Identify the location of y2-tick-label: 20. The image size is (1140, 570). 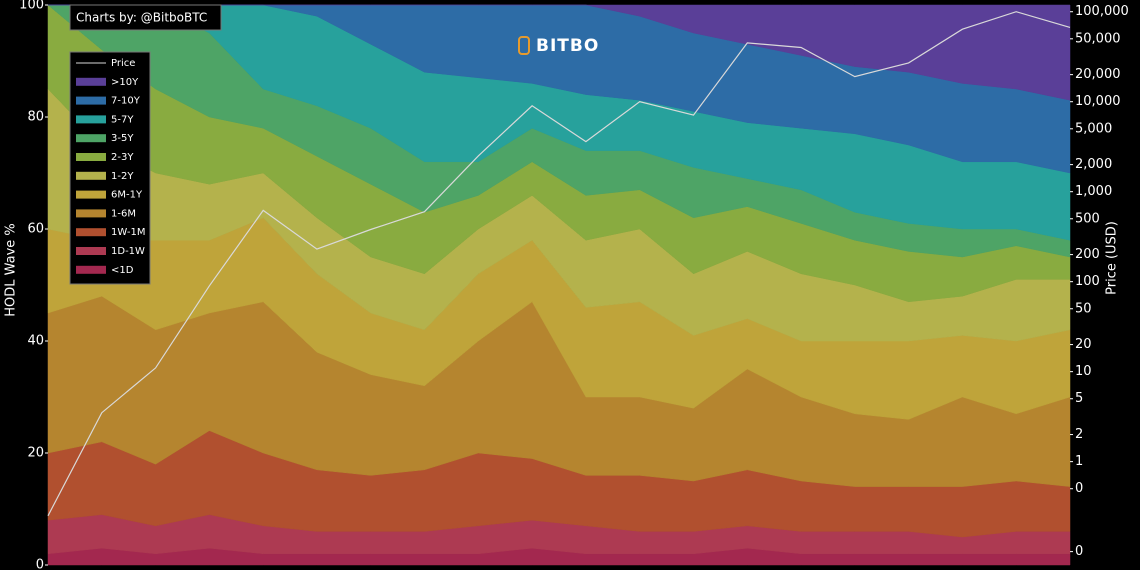
(1083, 344).